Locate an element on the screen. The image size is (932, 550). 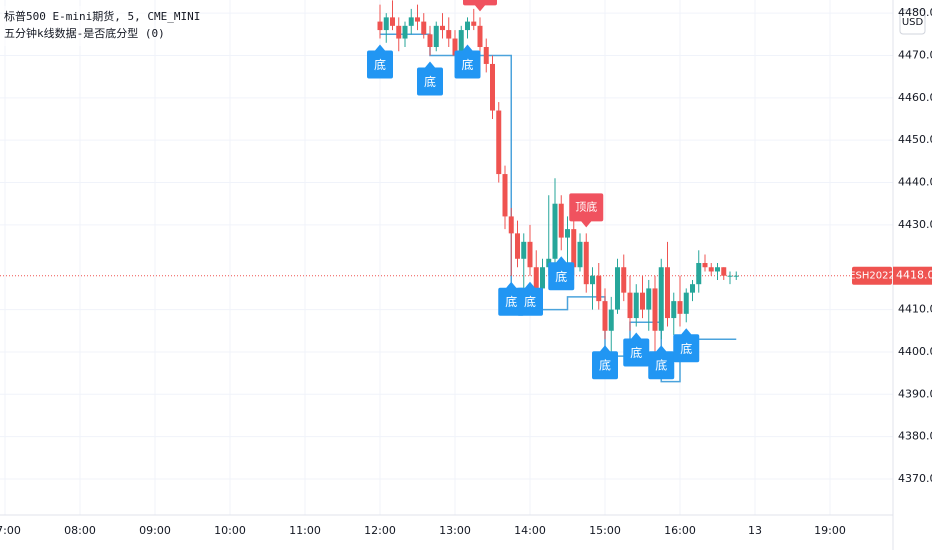
currency: USD is located at coordinates (913, 22).